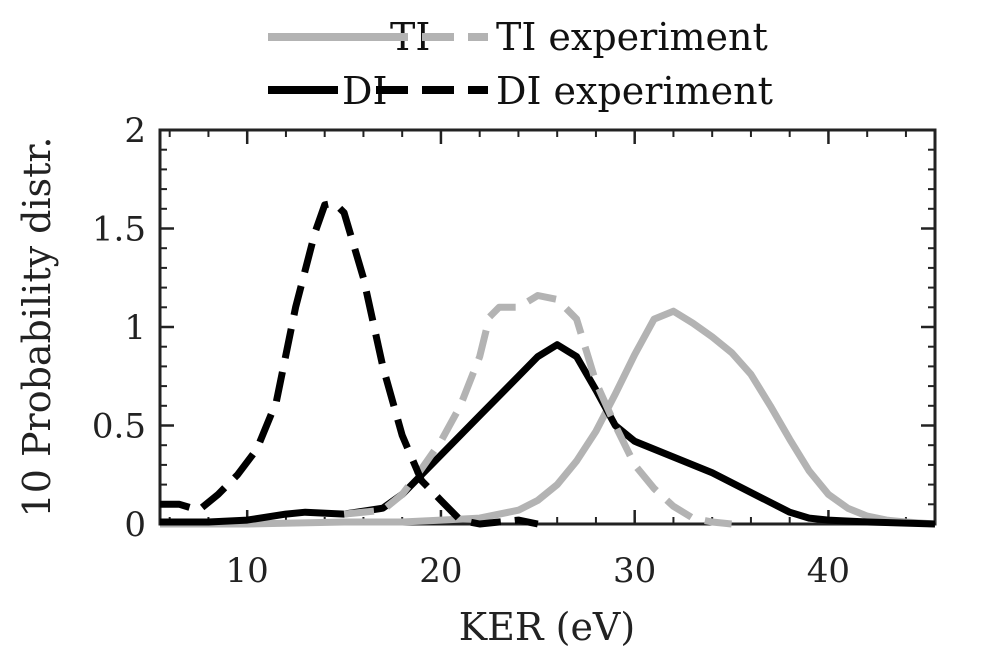 The width and height of the screenshot is (996, 657). What do you see at coordinates (135, 525) in the screenshot?
I see `y-tick-label: 0` at bounding box center [135, 525].